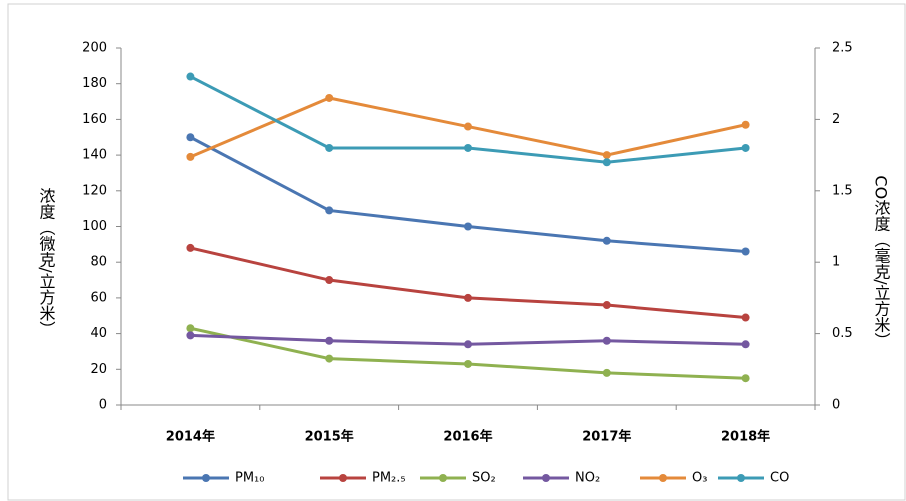  Describe the element at coordinates (94, 155) in the screenshot. I see `y-tick-label: 140` at that location.